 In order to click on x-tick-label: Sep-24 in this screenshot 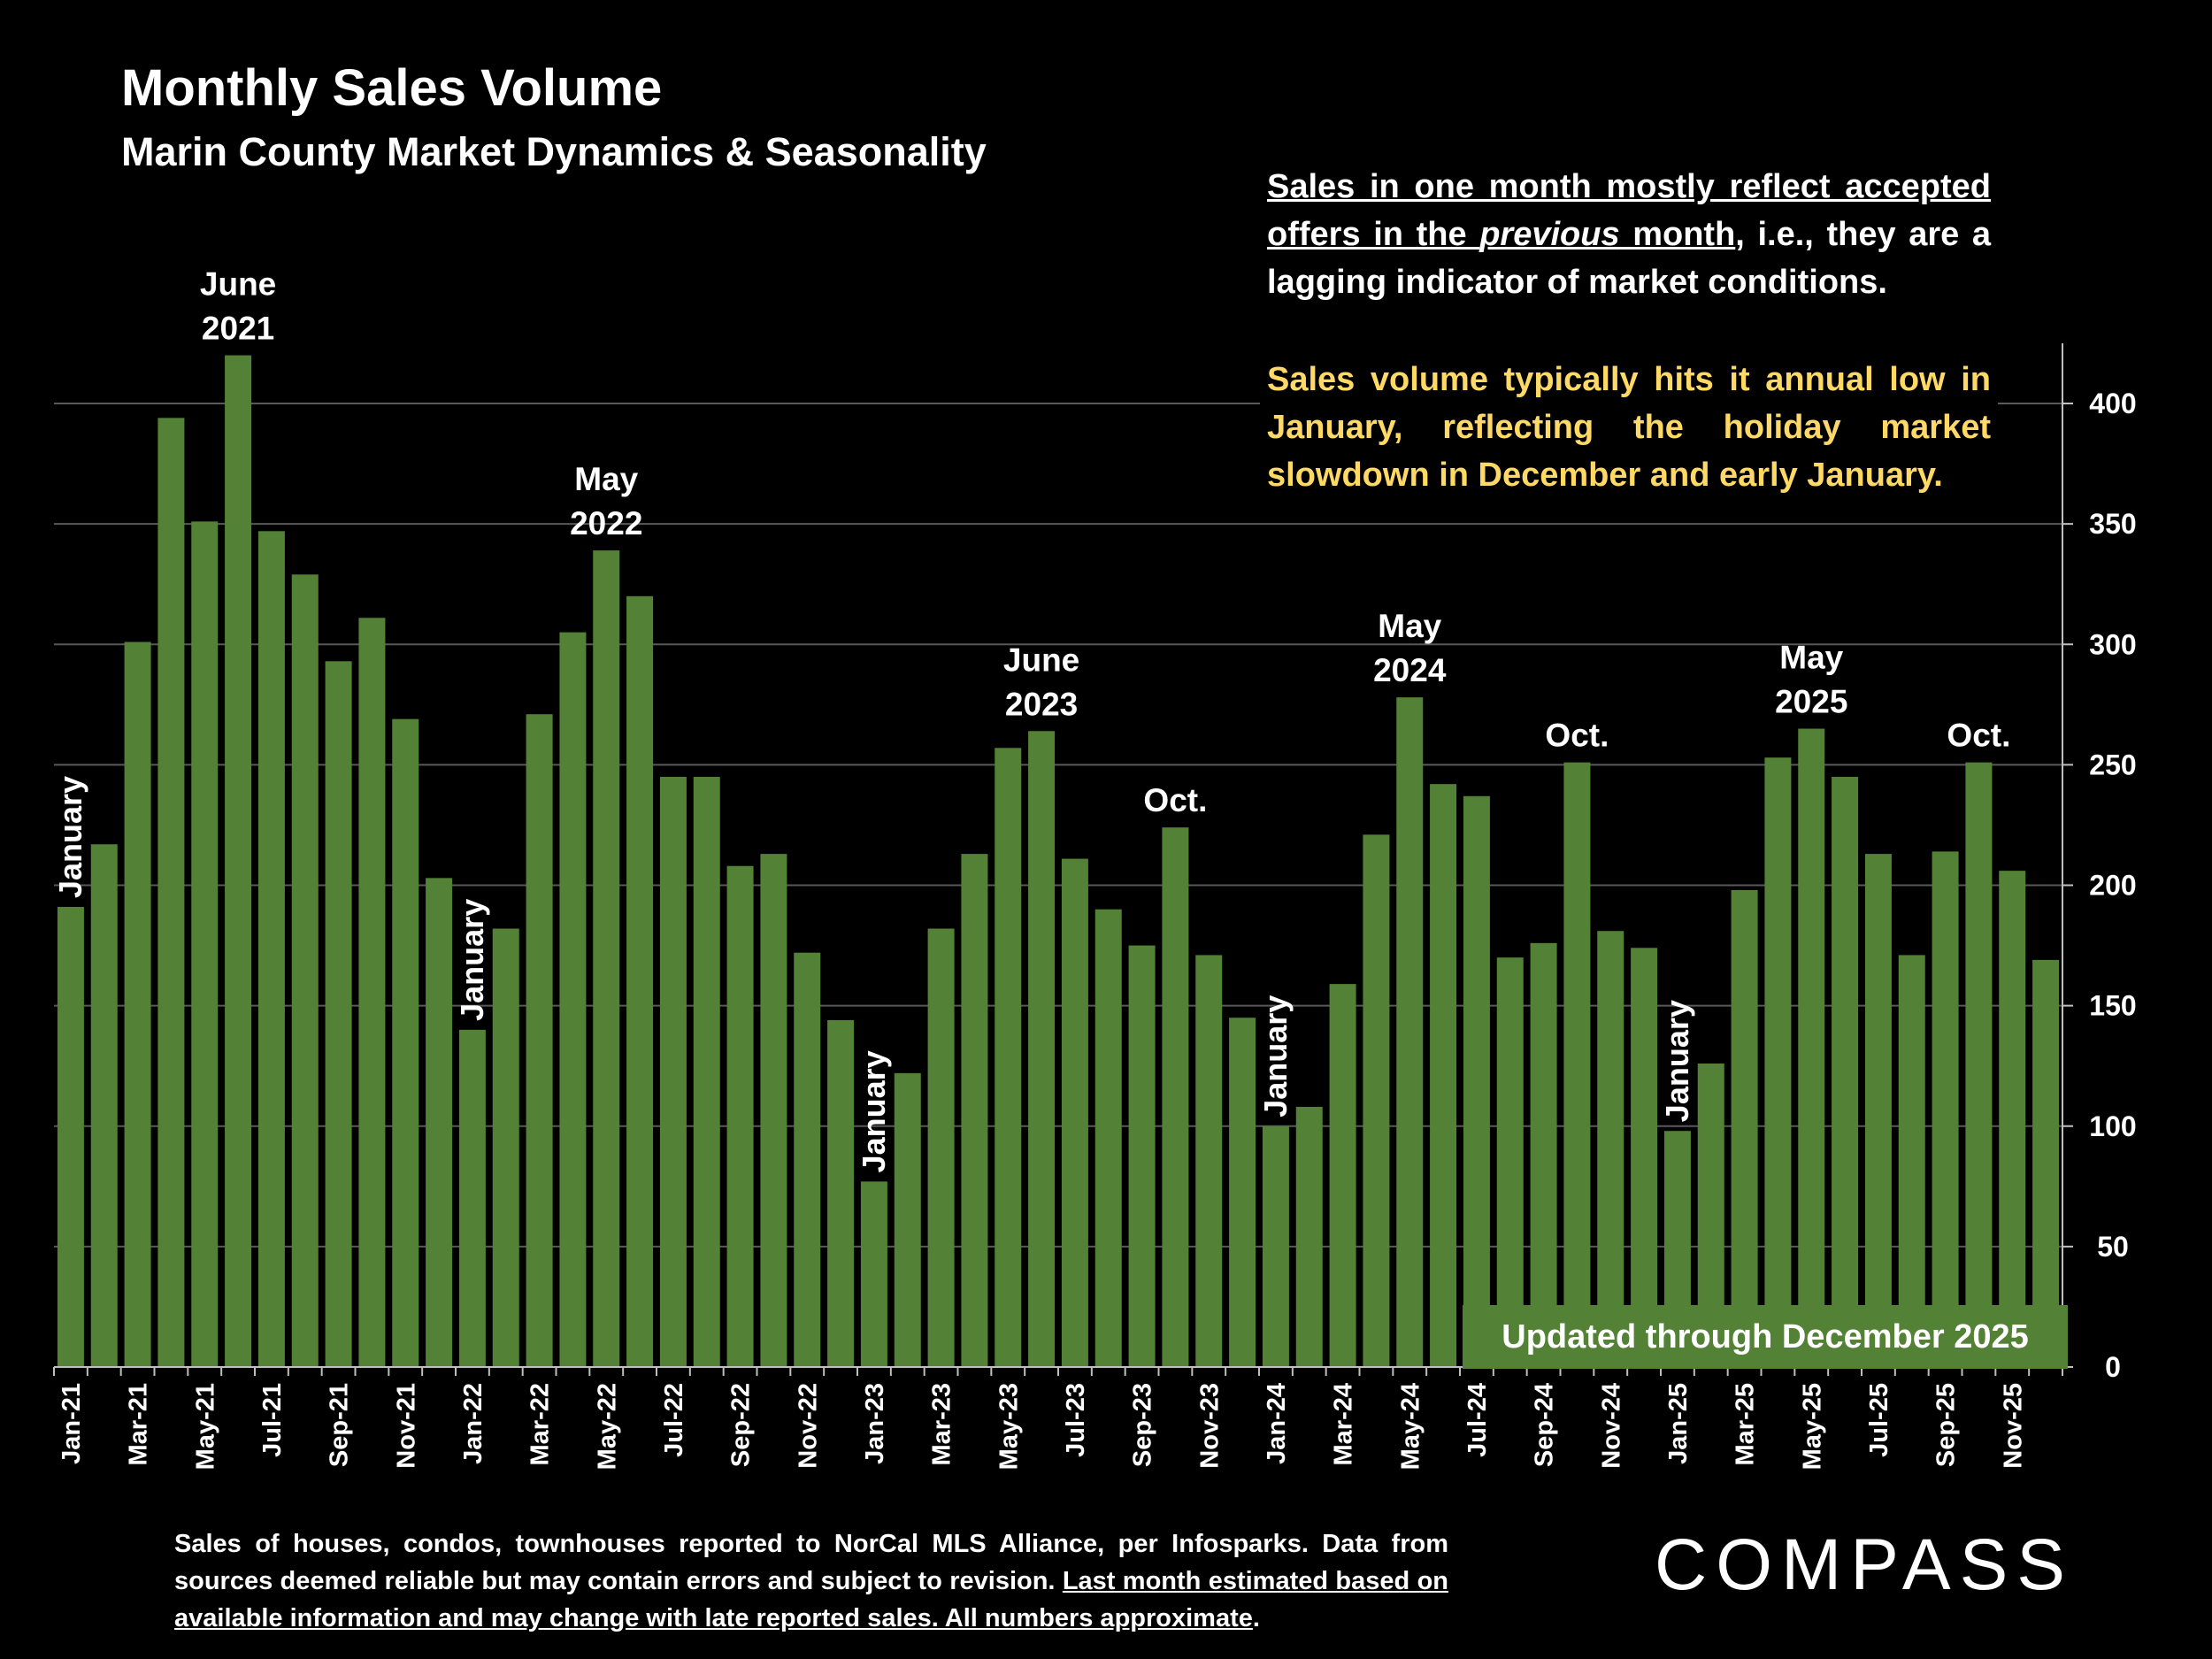, I will do `click(1545, 1425)`.